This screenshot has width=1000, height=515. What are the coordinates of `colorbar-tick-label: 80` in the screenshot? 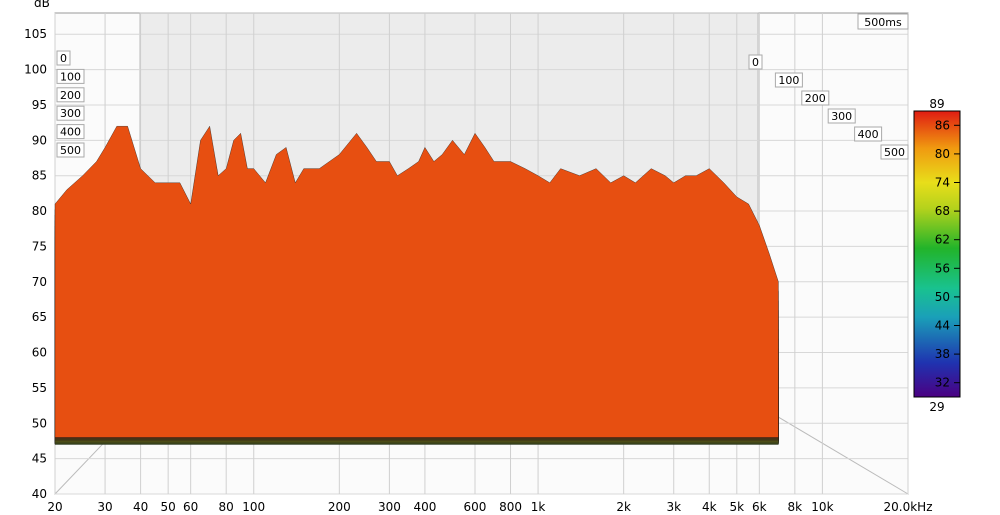 It's located at (942, 154).